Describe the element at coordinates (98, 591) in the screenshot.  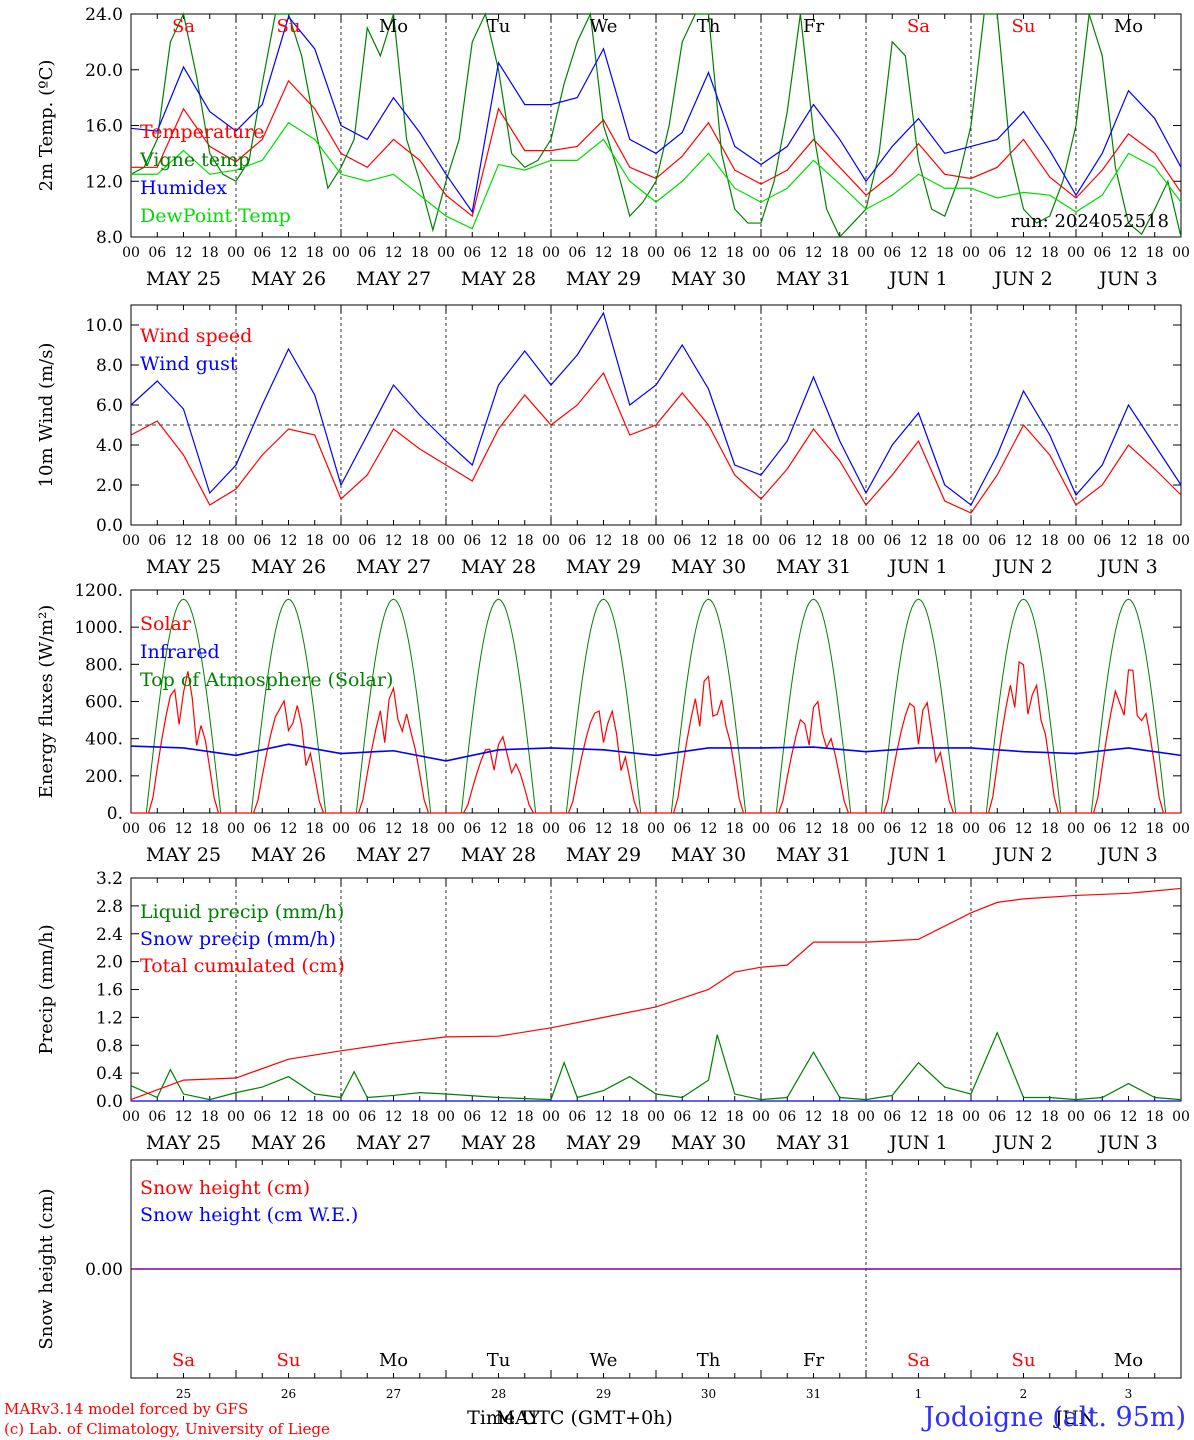
I see `y-tick-label: 1200.` at that location.